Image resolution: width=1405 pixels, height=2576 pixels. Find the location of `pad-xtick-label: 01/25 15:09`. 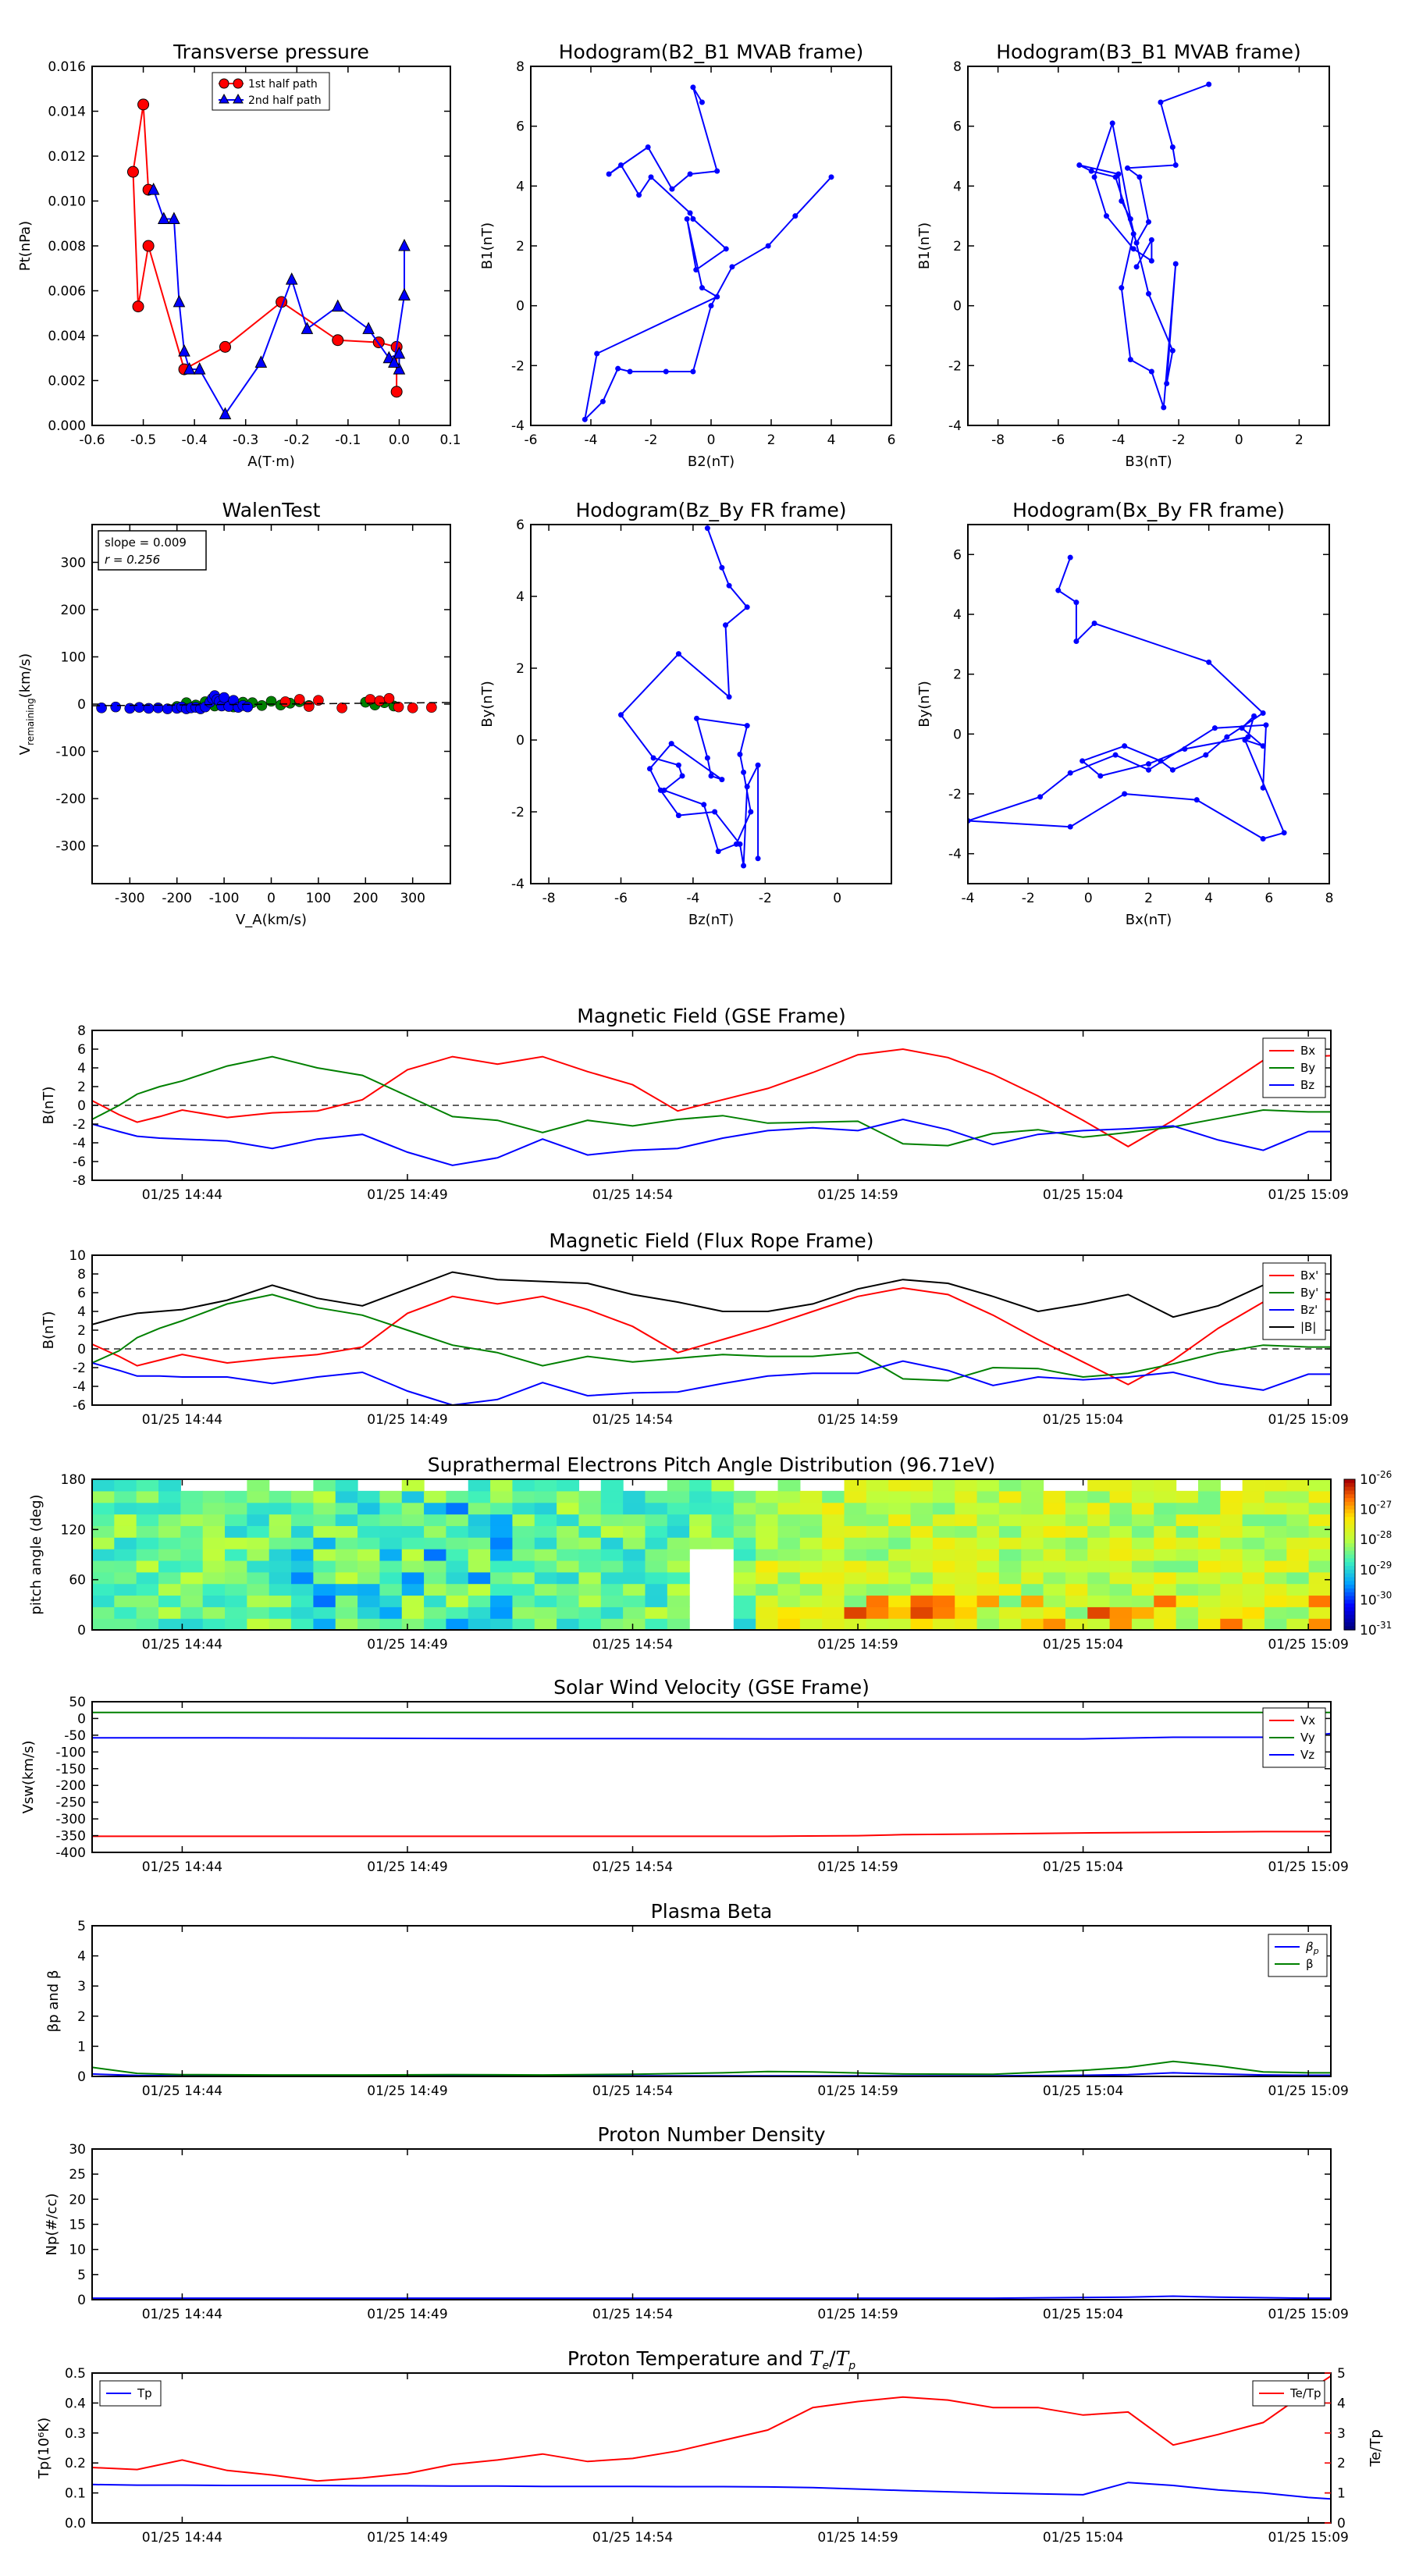

pad-xtick-label: 01/25 15:09 is located at coordinates (1308, 1645).